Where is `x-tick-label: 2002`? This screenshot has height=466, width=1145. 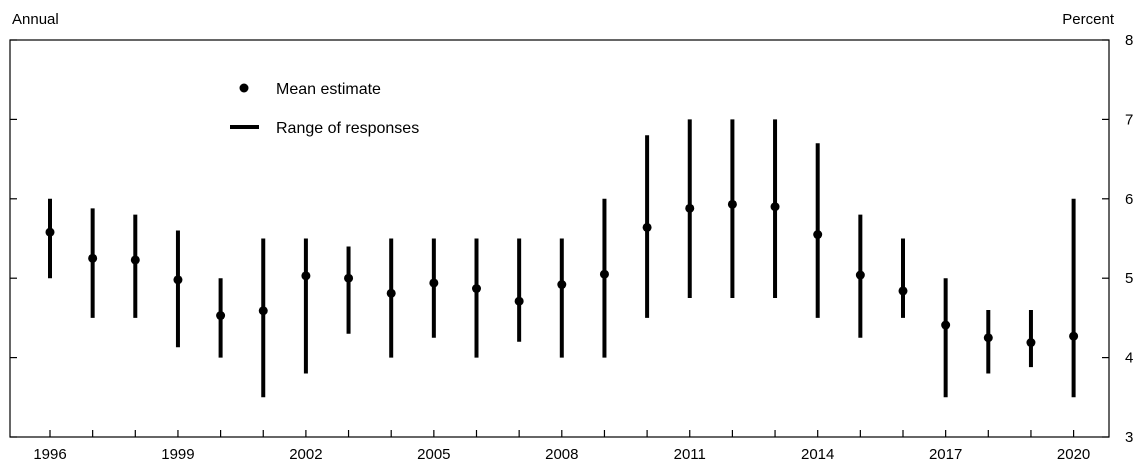 x-tick-label: 2002 is located at coordinates (305, 454).